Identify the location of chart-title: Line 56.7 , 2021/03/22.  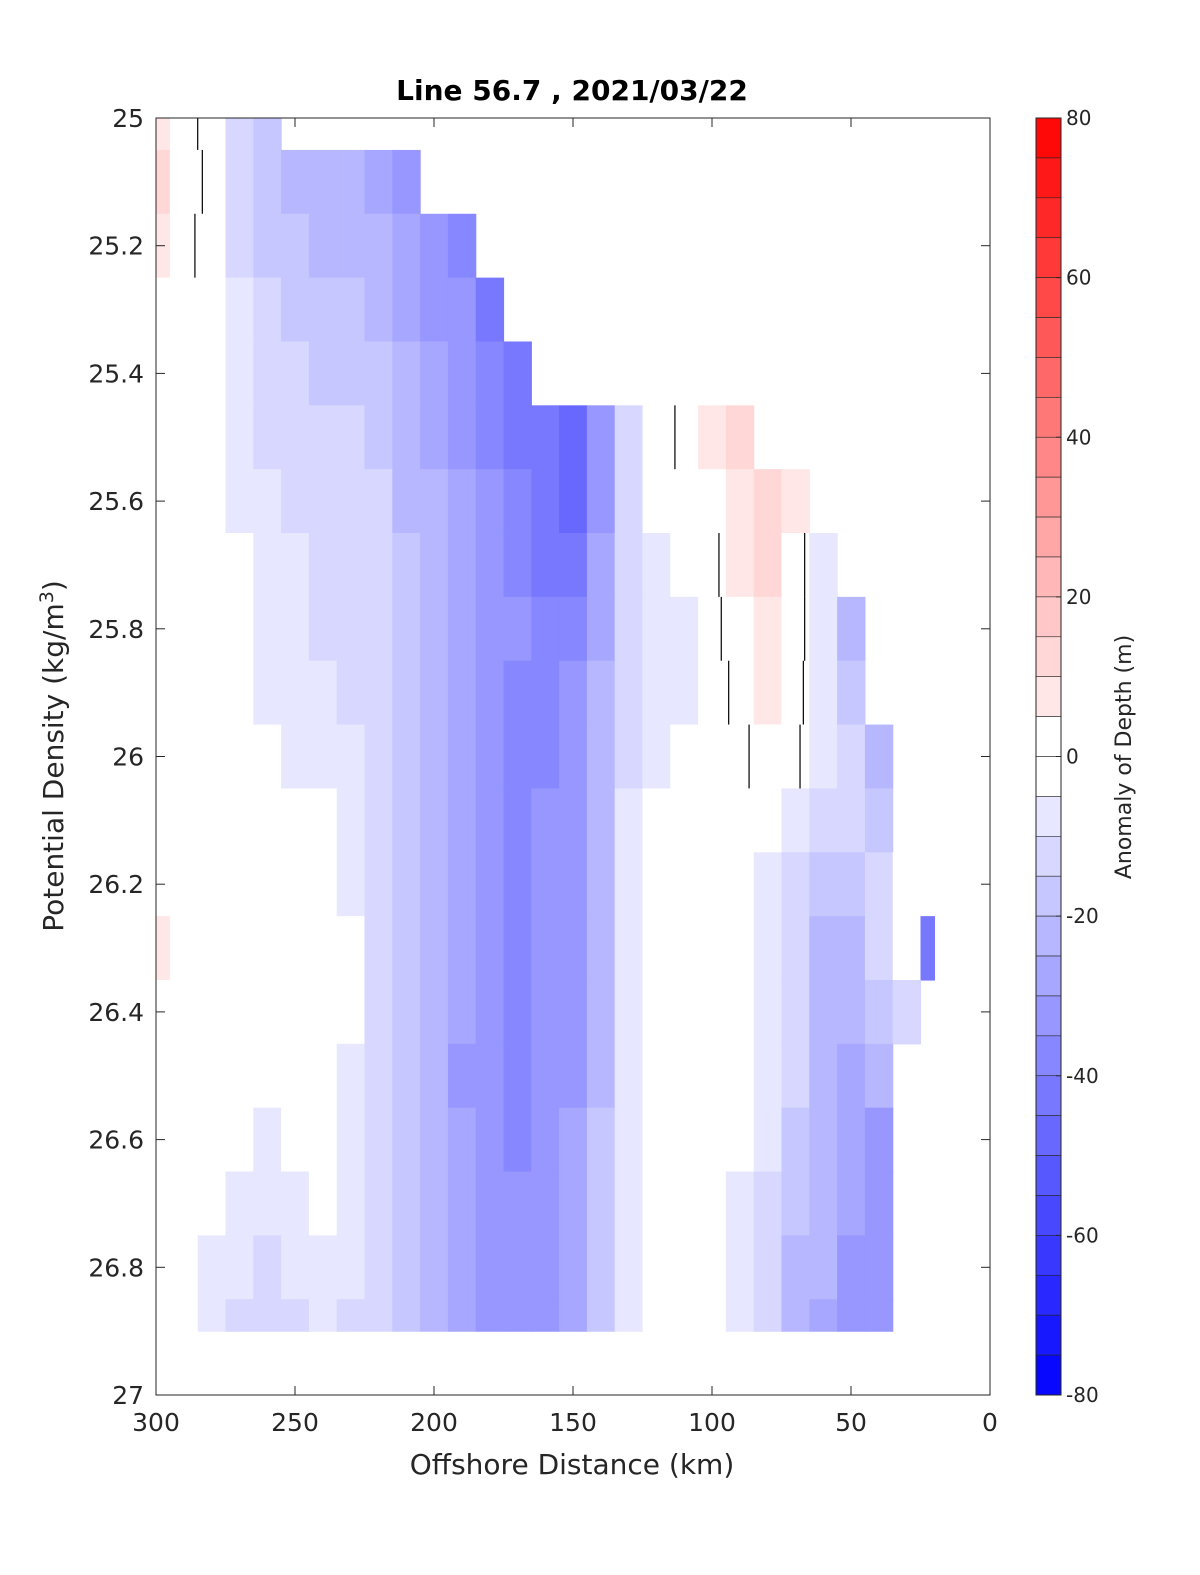
(572, 90).